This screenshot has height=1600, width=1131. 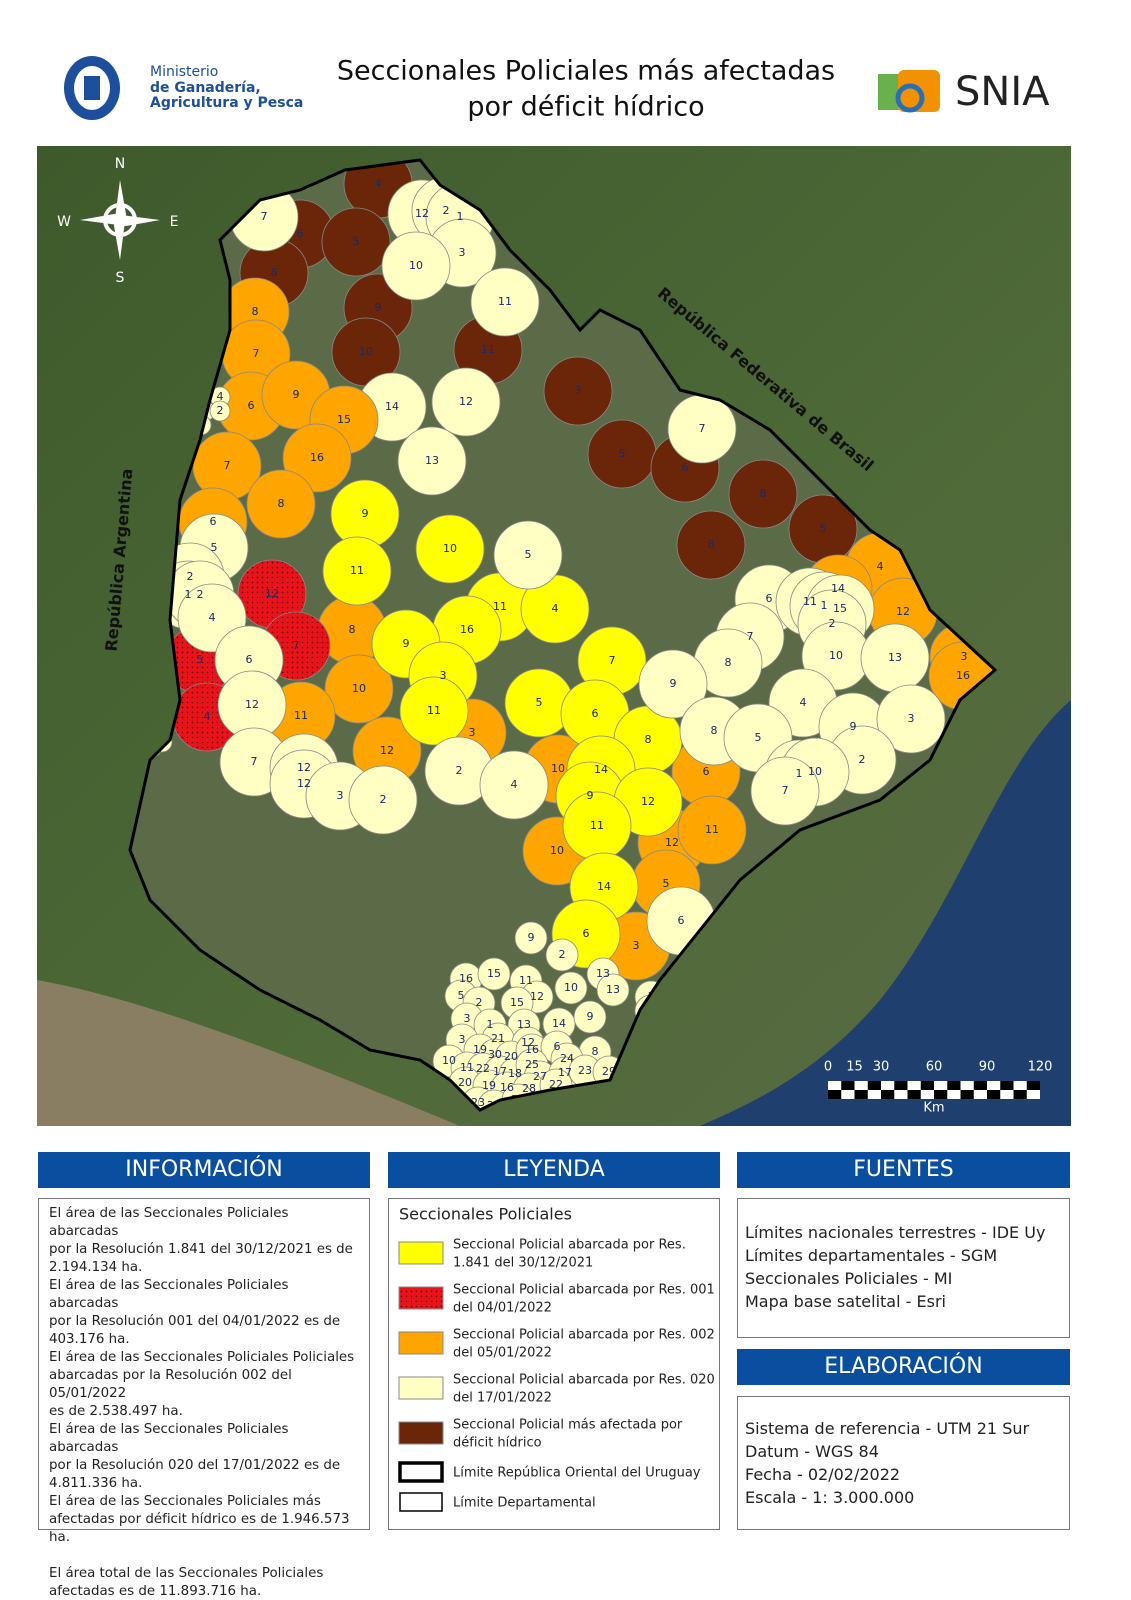 What do you see at coordinates (483, 1068) in the screenshot?
I see `region-label: 22` at bounding box center [483, 1068].